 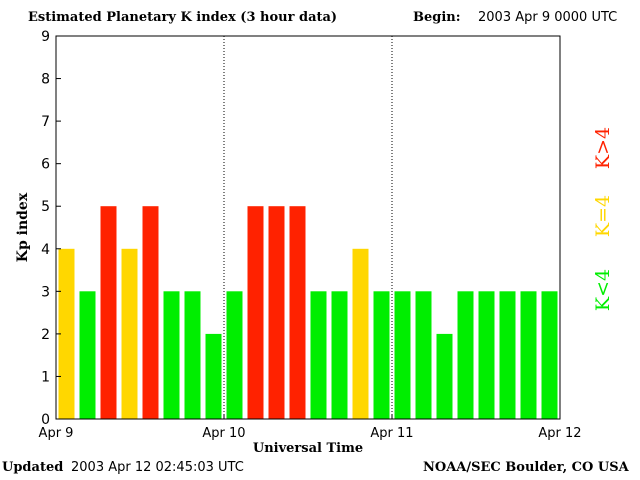 What do you see at coordinates (559, 433) in the screenshot?
I see `x-tick-label: Apr 12` at bounding box center [559, 433].